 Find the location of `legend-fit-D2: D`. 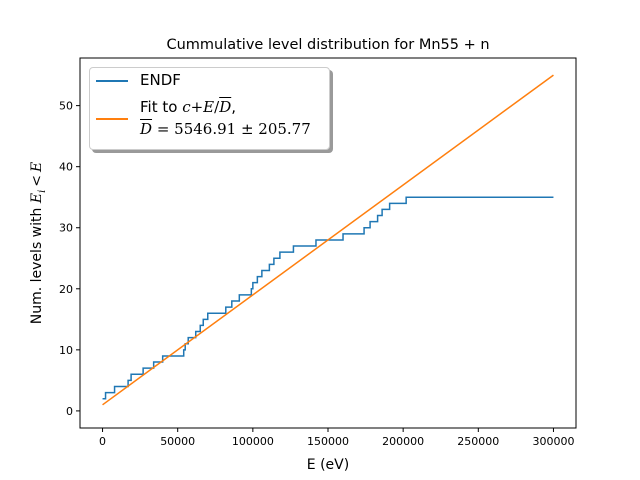

legend-fit-D2: D is located at coordinates (146, 129).